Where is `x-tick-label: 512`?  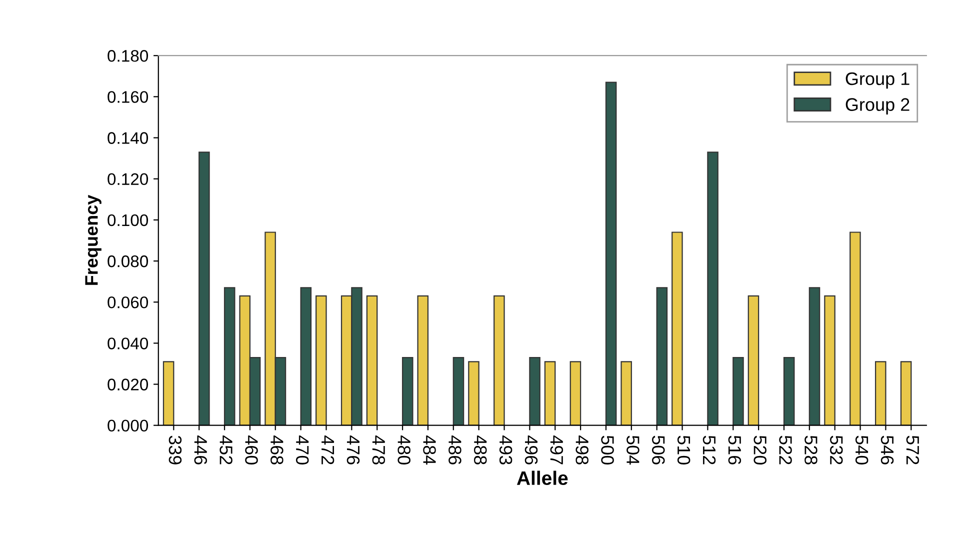
x-tick-label: 512 is located at coordinates (709, 450).